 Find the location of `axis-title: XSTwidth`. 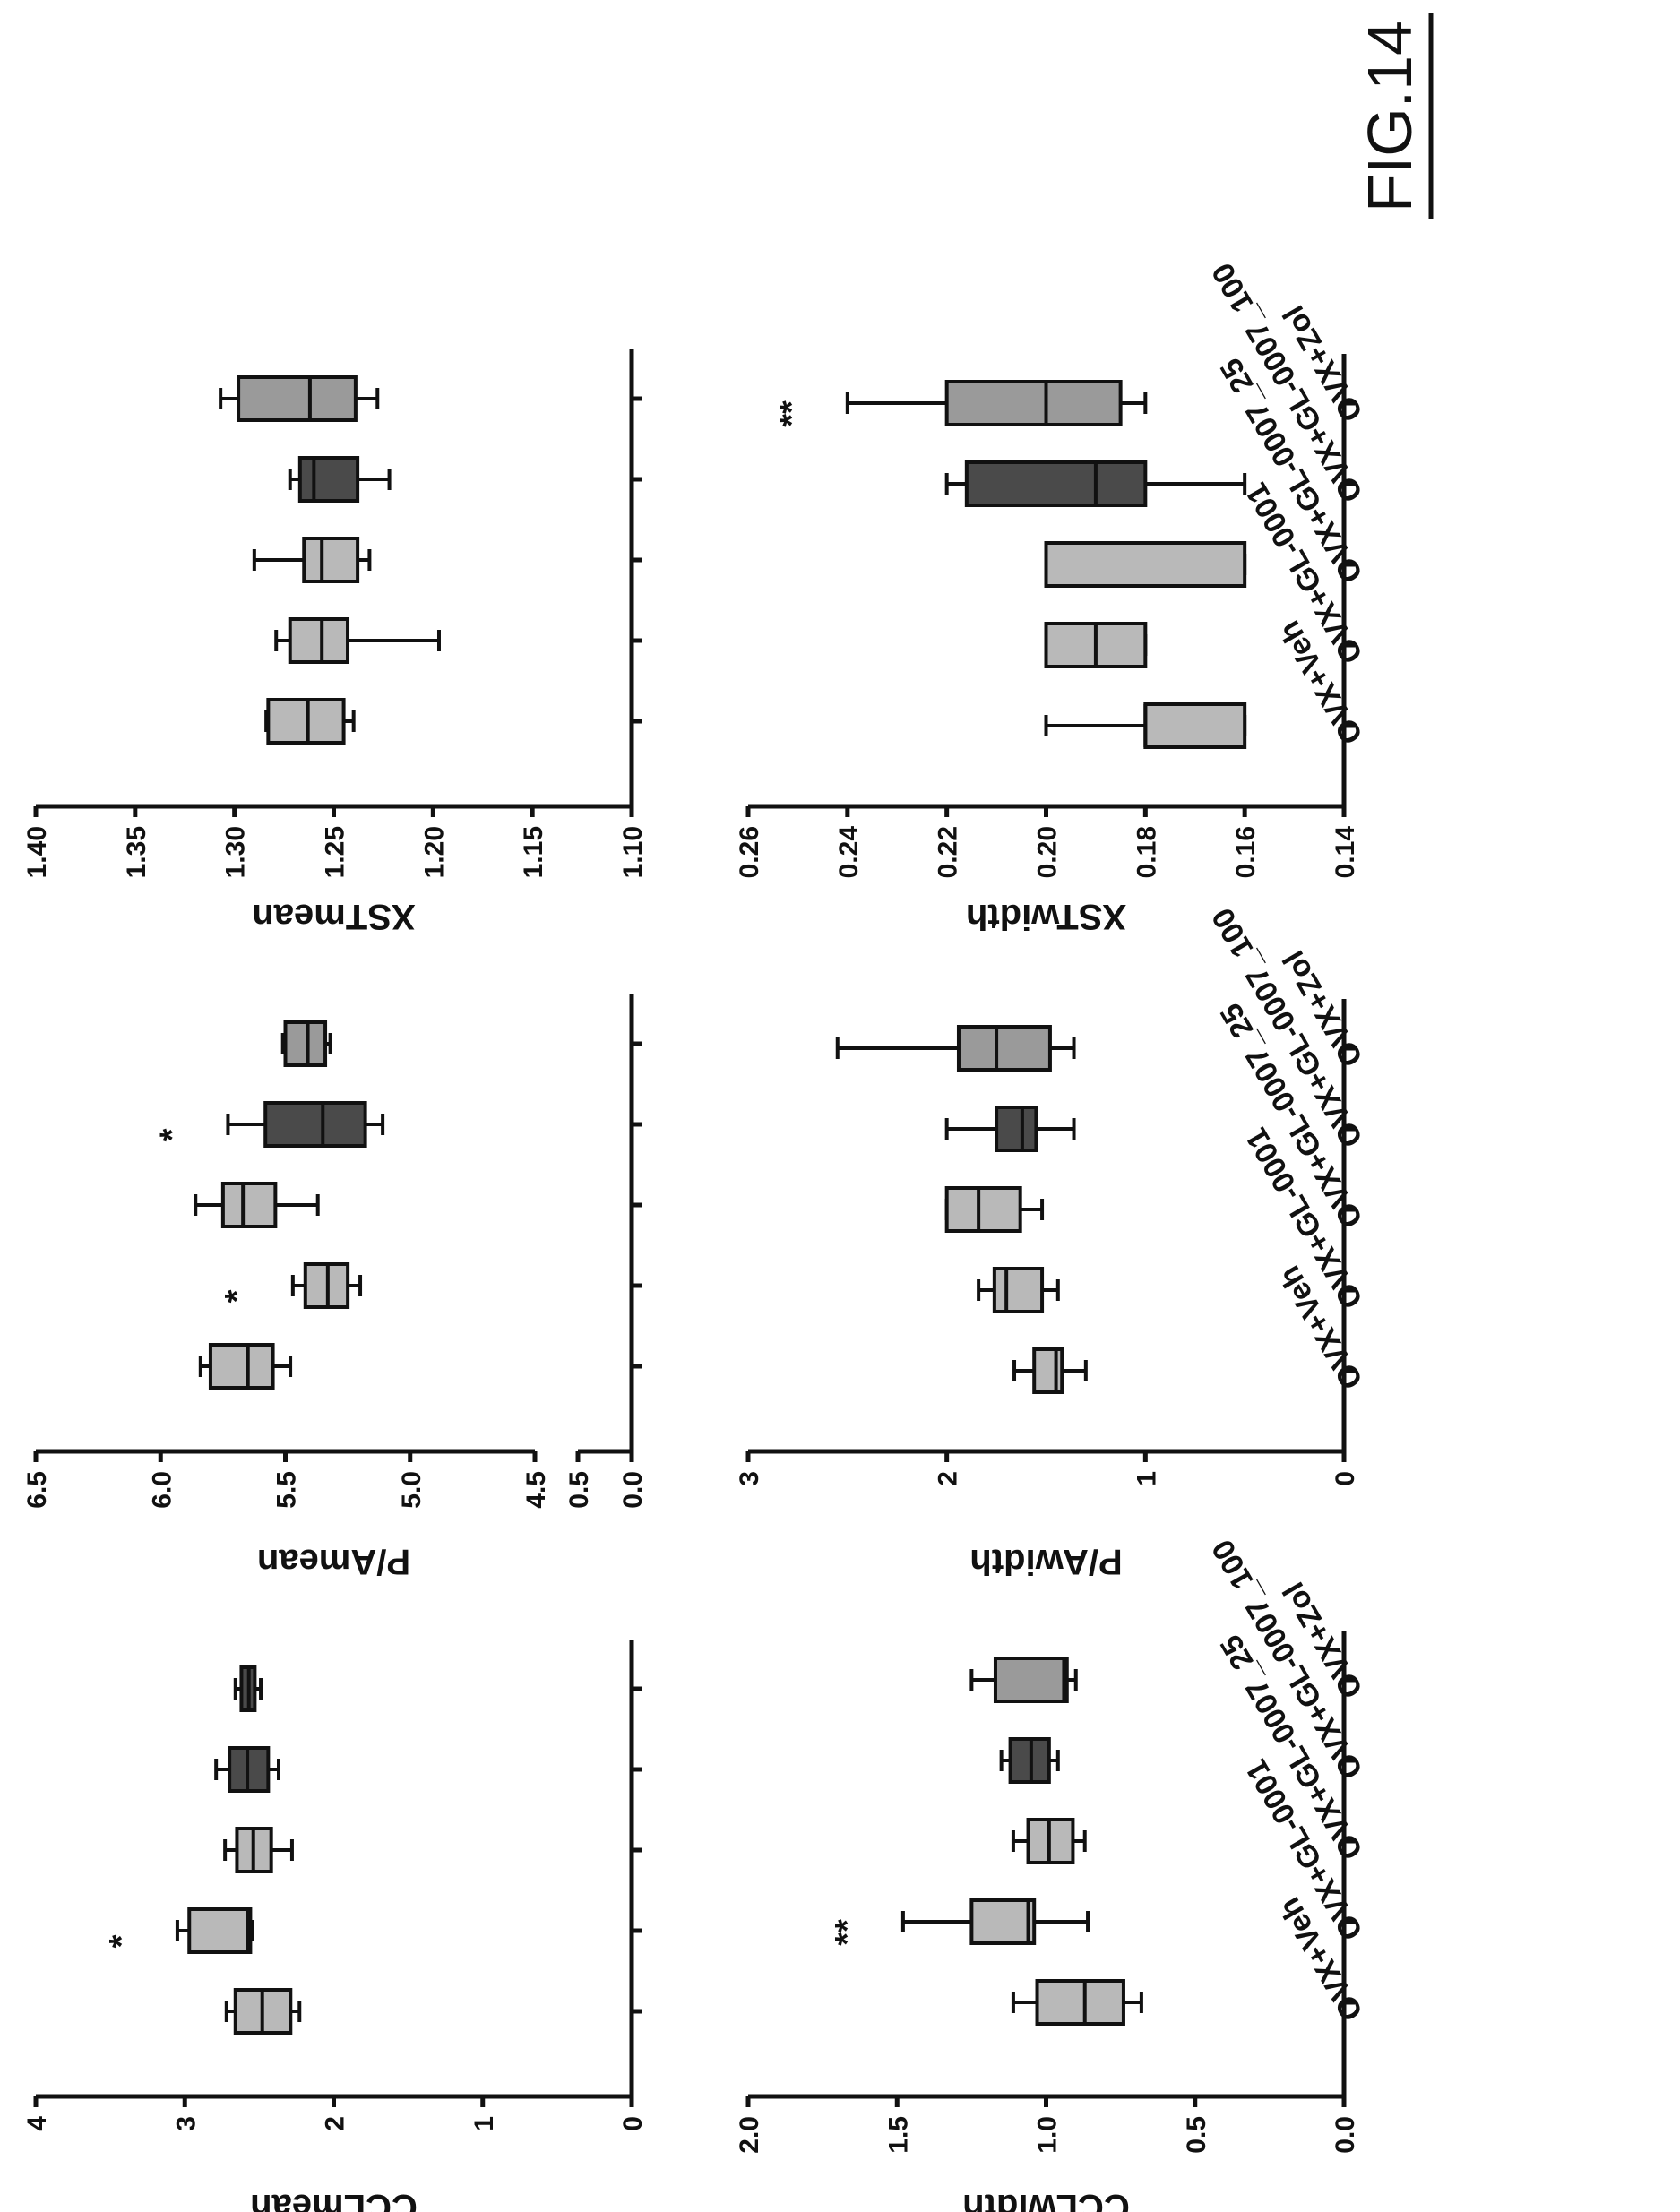

axis-title: XSTwidth is located at coordinates (1046, 916).